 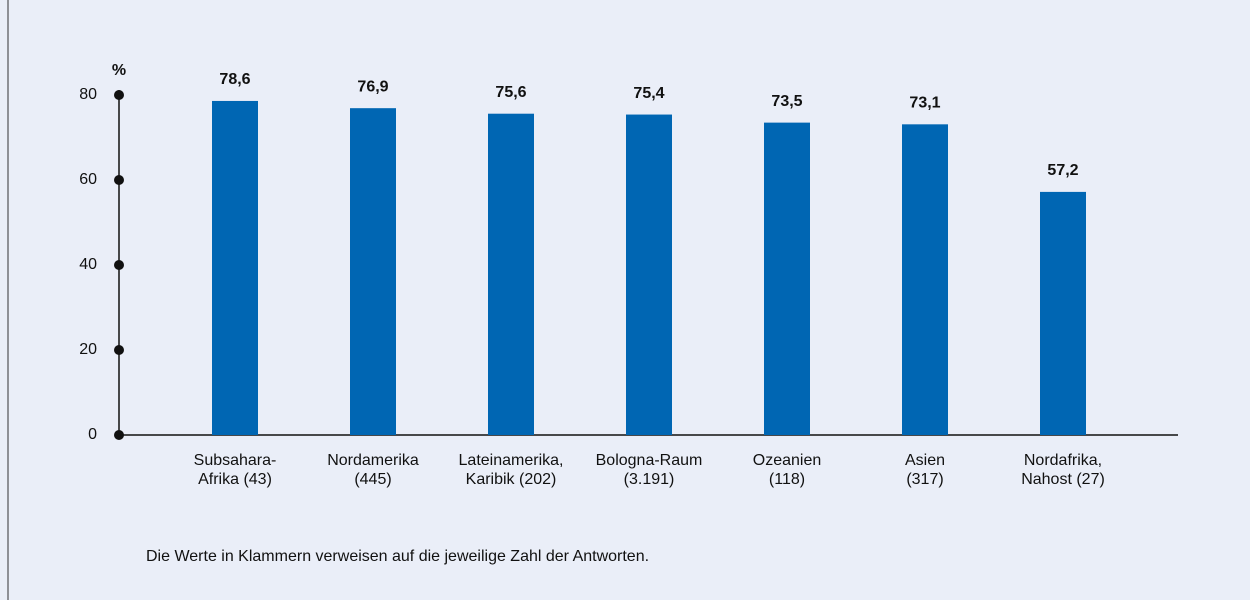 I want to click on x-tick-label: Nordafrika,, so click(x=1063, y=460).